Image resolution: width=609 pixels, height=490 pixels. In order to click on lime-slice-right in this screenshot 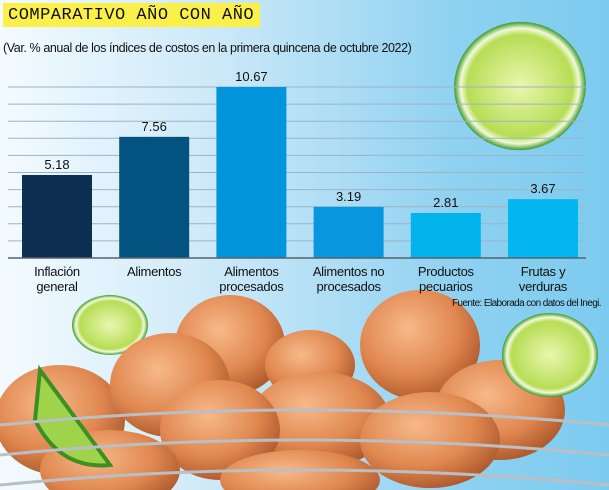, I will do `click(550, 355)`.